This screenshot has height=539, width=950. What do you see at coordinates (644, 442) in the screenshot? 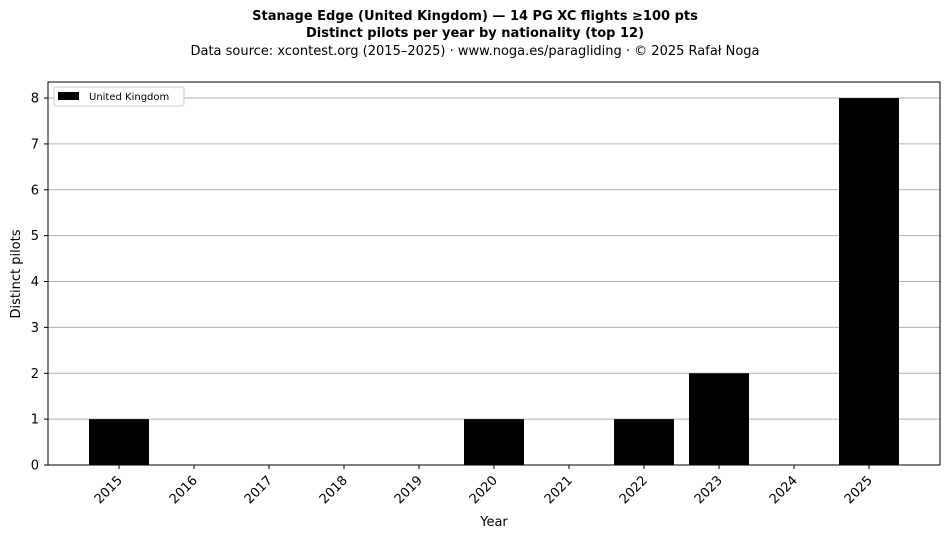
I see `bar-2022` at bounding box center [644, 442].